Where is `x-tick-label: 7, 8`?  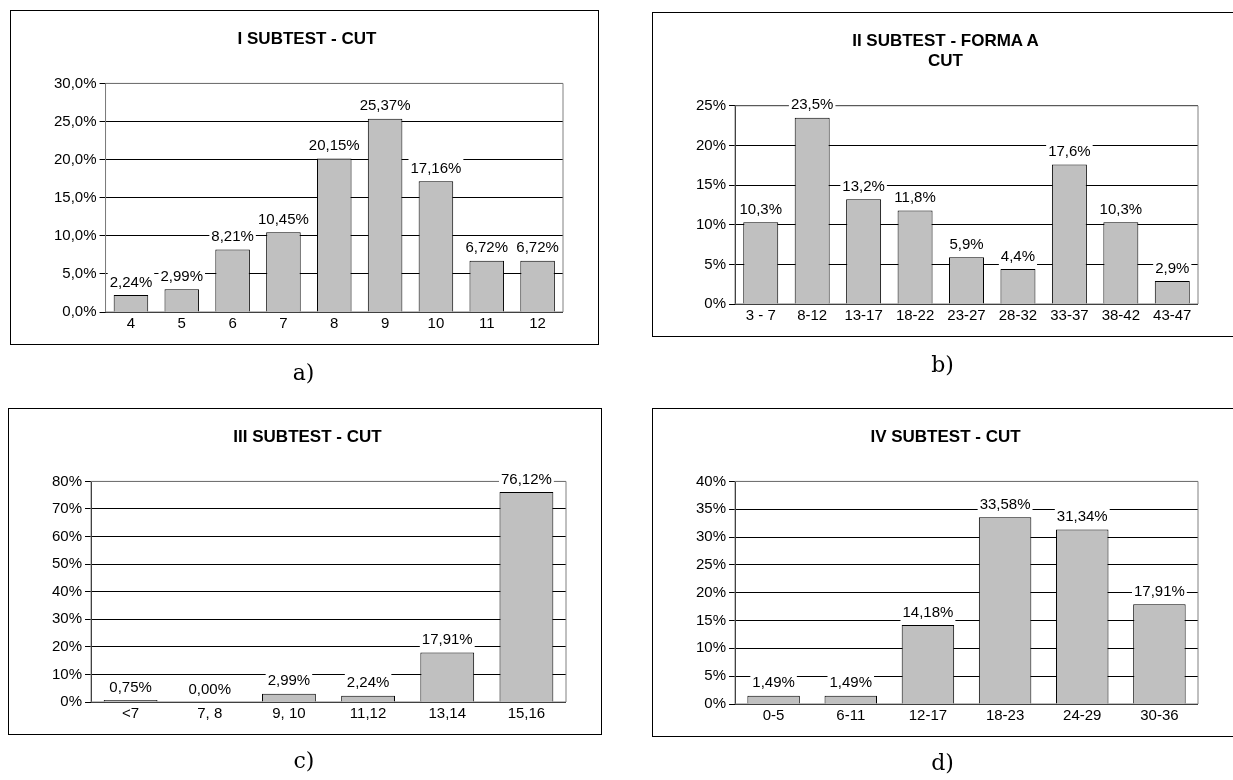 x-tick-label: 7, 8 is located at coordinates (210, 713).